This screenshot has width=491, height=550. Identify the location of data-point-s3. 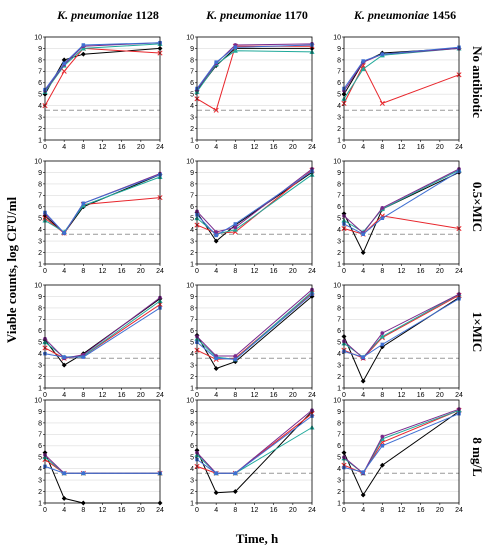
(382, 336).